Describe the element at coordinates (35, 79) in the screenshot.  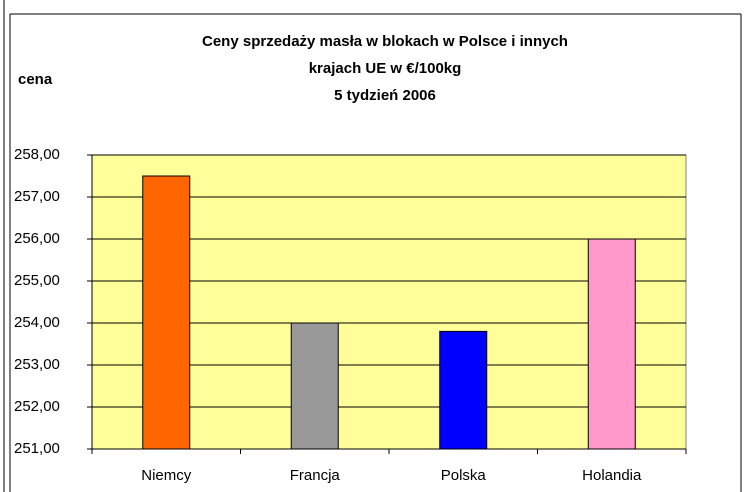
I see `y-axis-label: cena` at that location.